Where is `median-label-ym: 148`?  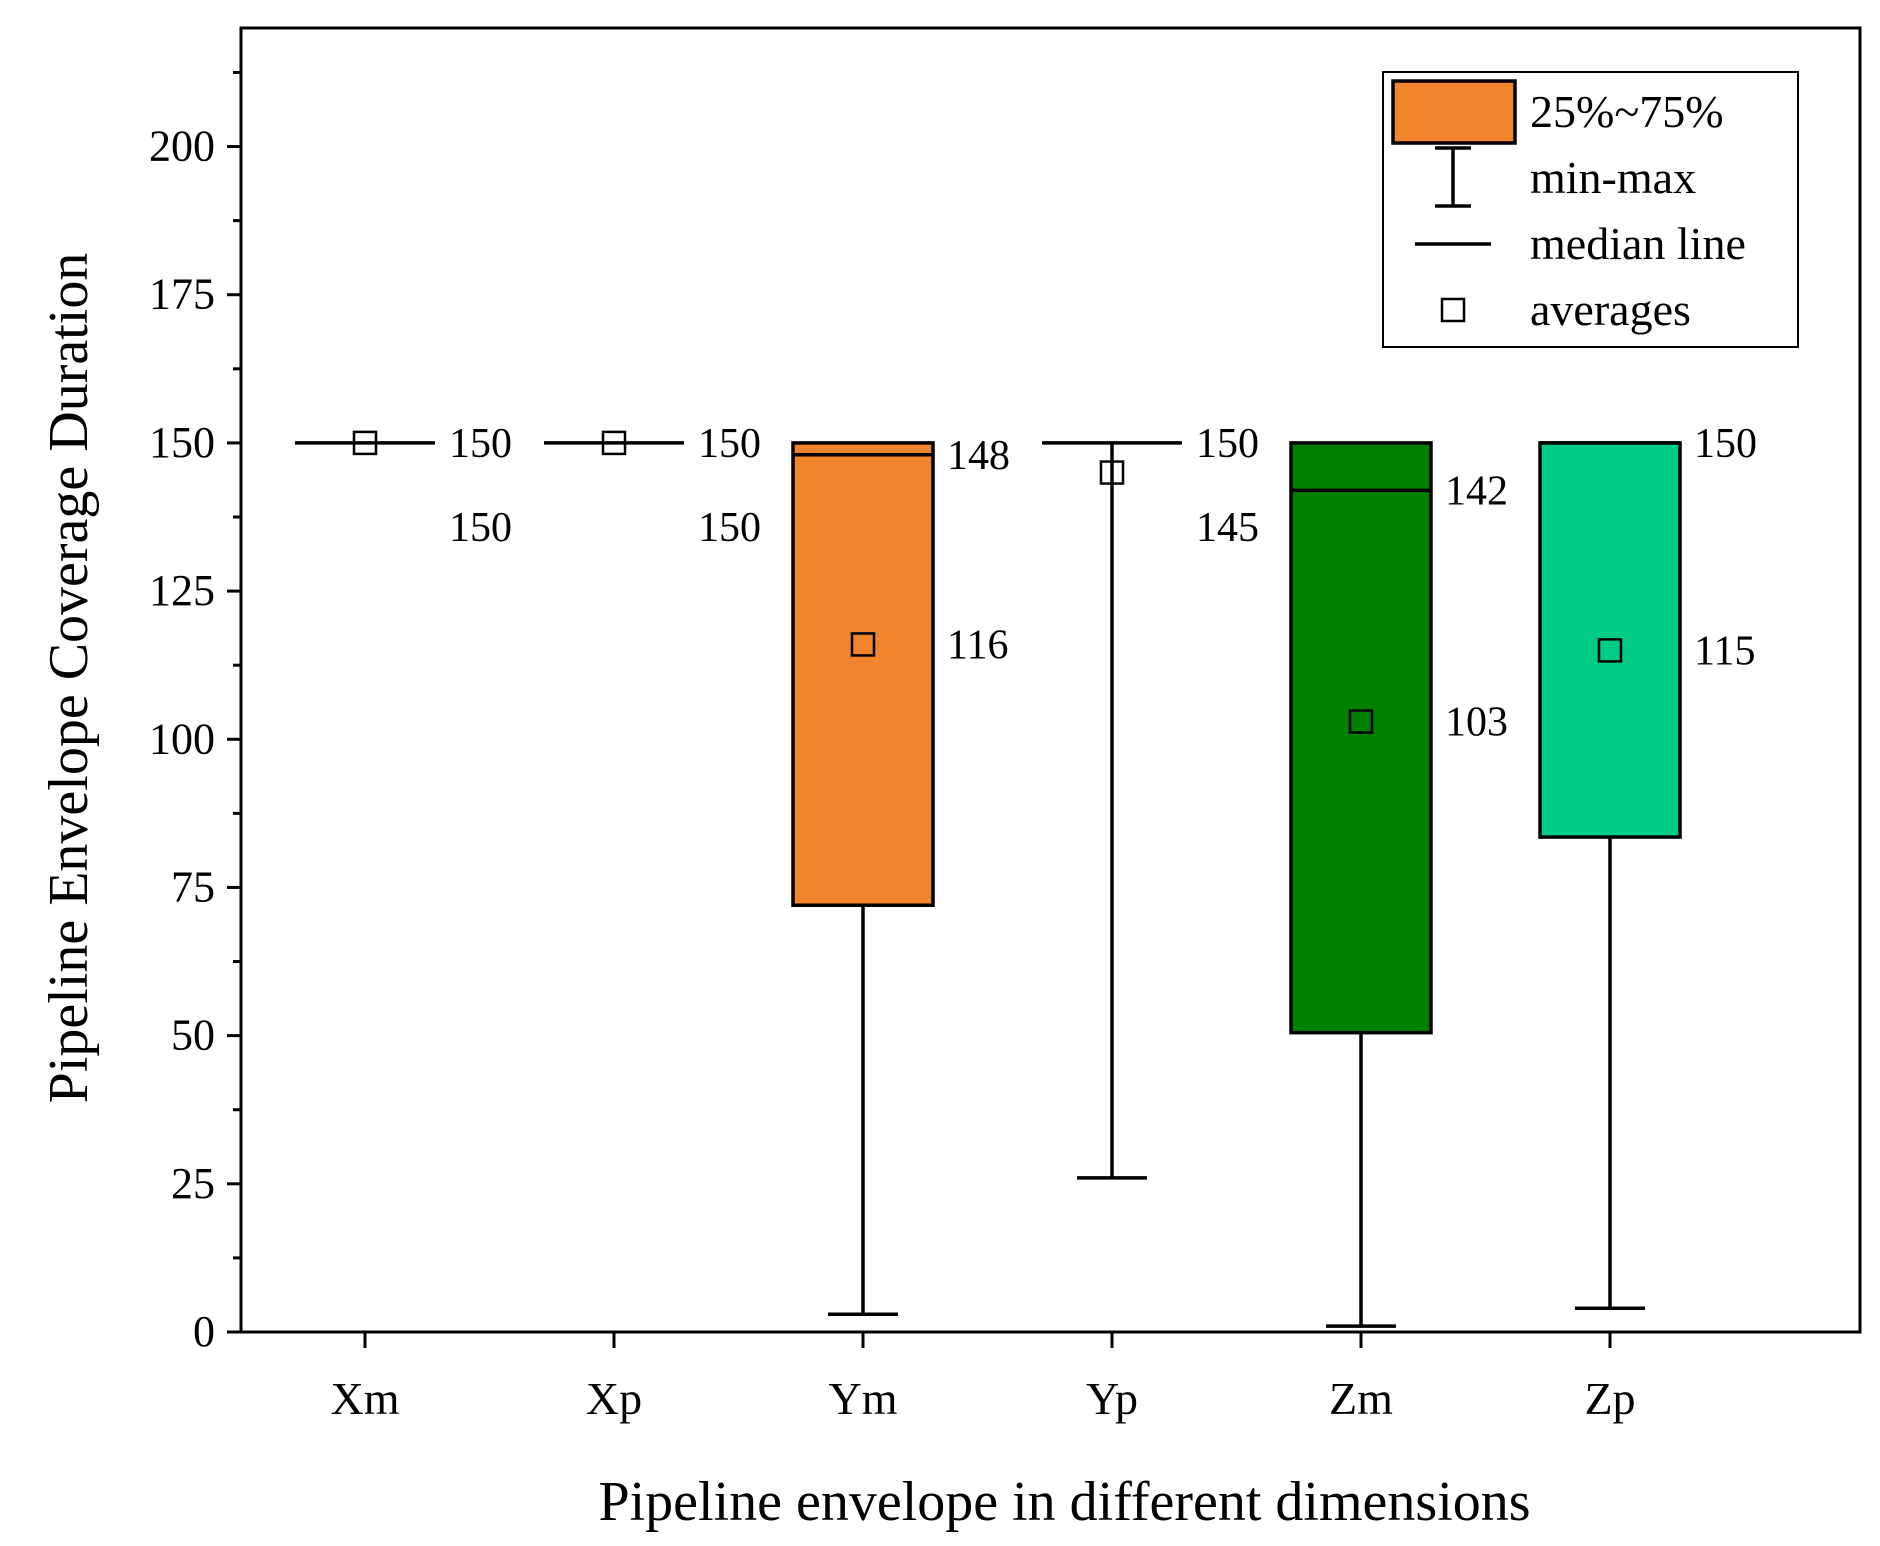 median-label-ym: 148 is located at coordinates (978, 456).